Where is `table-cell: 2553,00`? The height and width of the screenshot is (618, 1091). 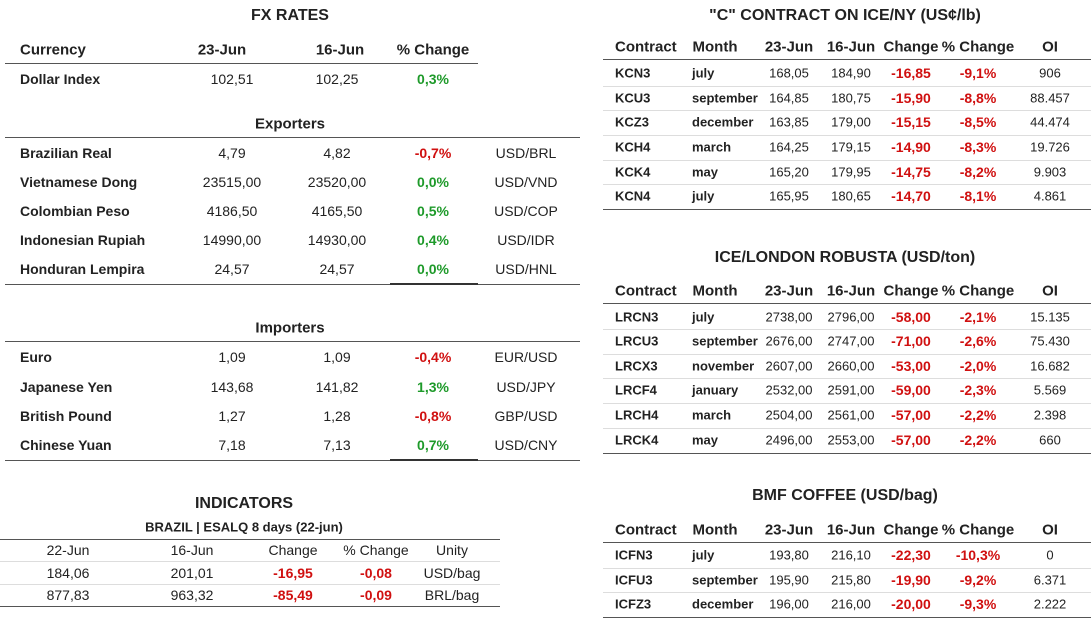
table-cell: 2553,00 is located at coordinates (851, 440).